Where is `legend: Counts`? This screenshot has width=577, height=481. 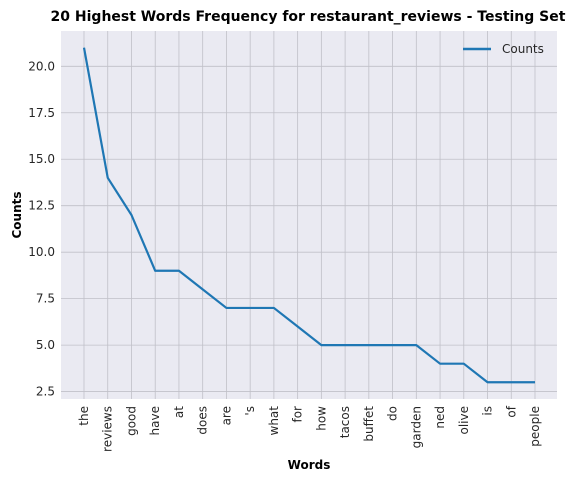 legend: Counts is located at coordinates (503, 49).